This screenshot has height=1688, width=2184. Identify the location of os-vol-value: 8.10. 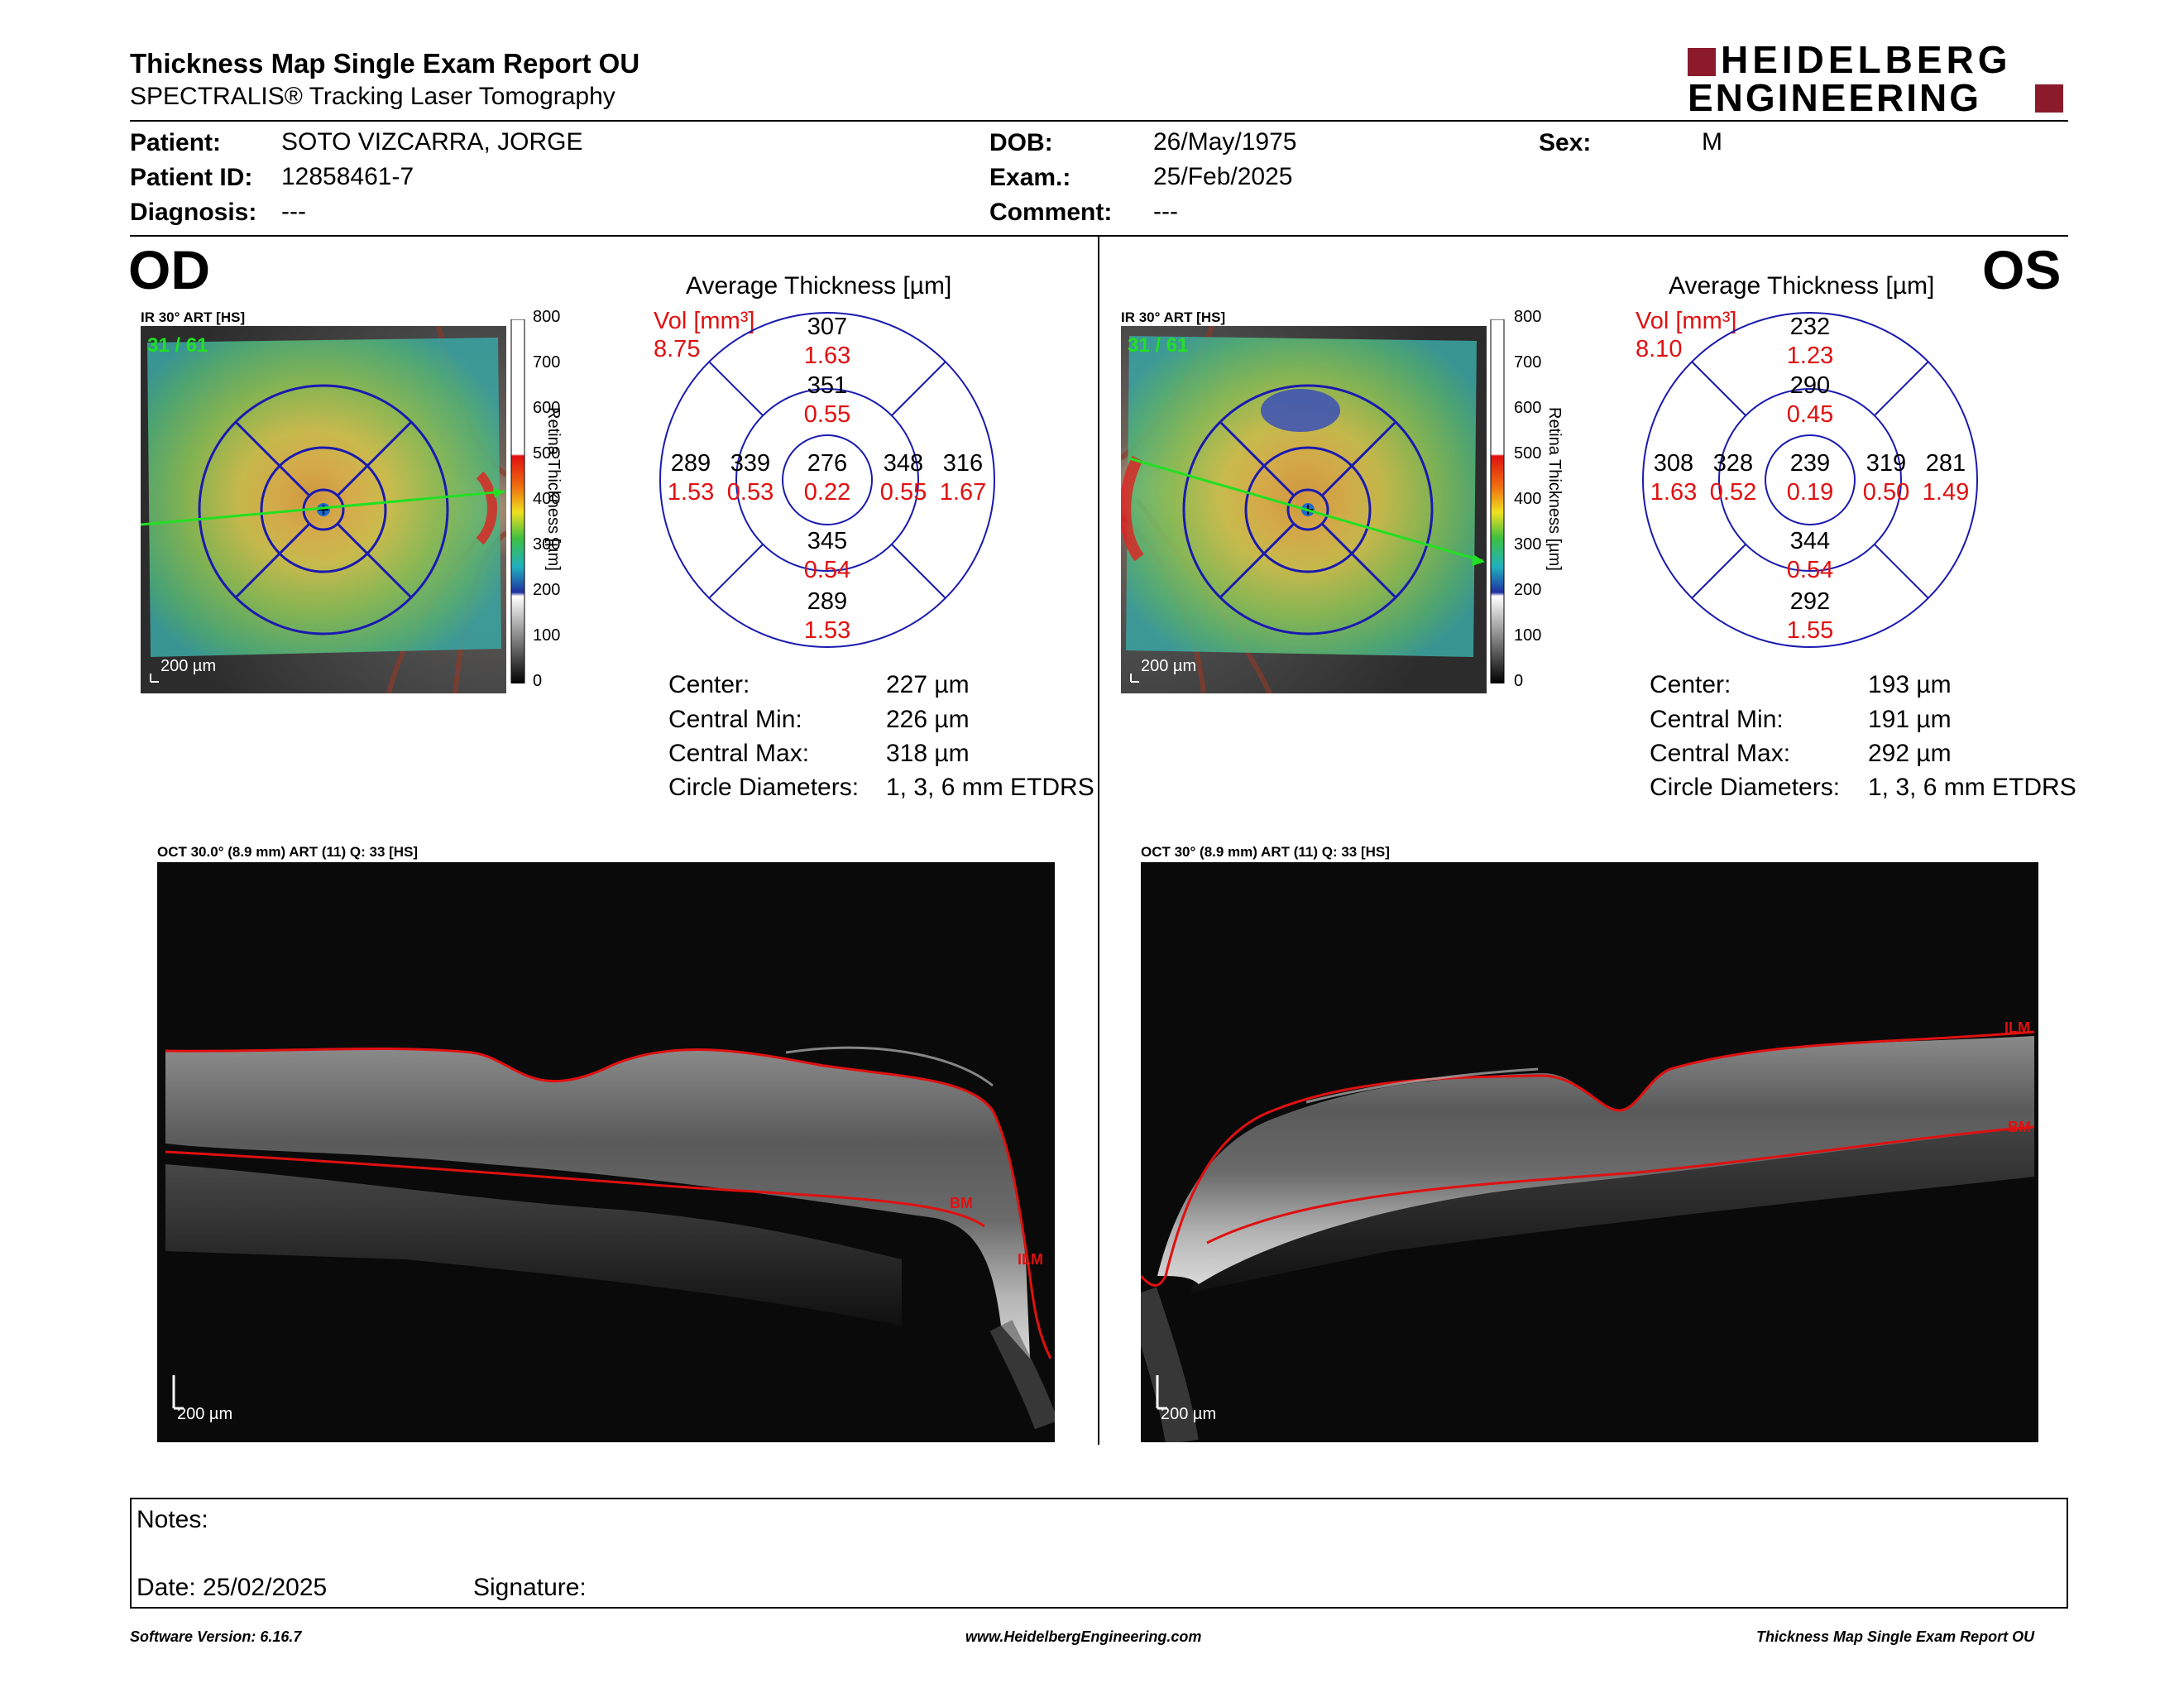
(1659, 349).